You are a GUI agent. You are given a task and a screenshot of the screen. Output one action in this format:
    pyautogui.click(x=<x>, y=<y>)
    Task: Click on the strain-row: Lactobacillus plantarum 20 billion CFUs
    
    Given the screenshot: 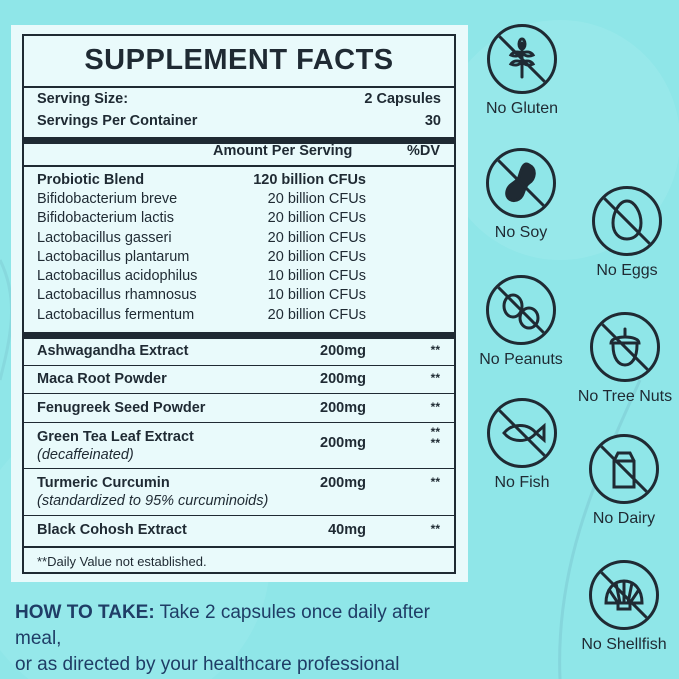 What is the action you would take?
    pyautogui.click(x=239, y=259)
    